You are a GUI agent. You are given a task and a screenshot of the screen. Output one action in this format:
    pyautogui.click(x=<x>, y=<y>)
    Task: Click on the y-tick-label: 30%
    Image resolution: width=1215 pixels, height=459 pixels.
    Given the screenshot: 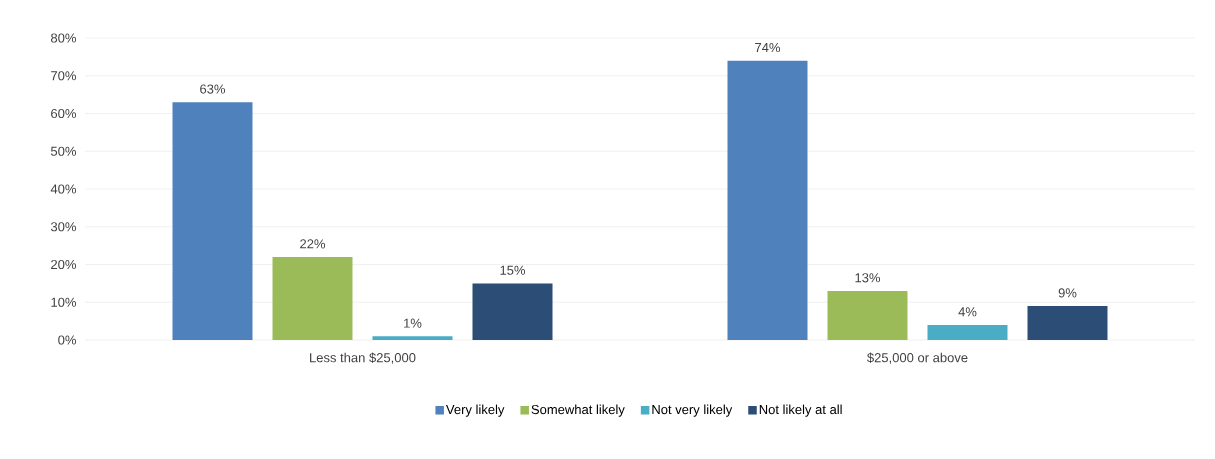 What is the action you would take?
    pyautogui.click(x=63, y=227)
    